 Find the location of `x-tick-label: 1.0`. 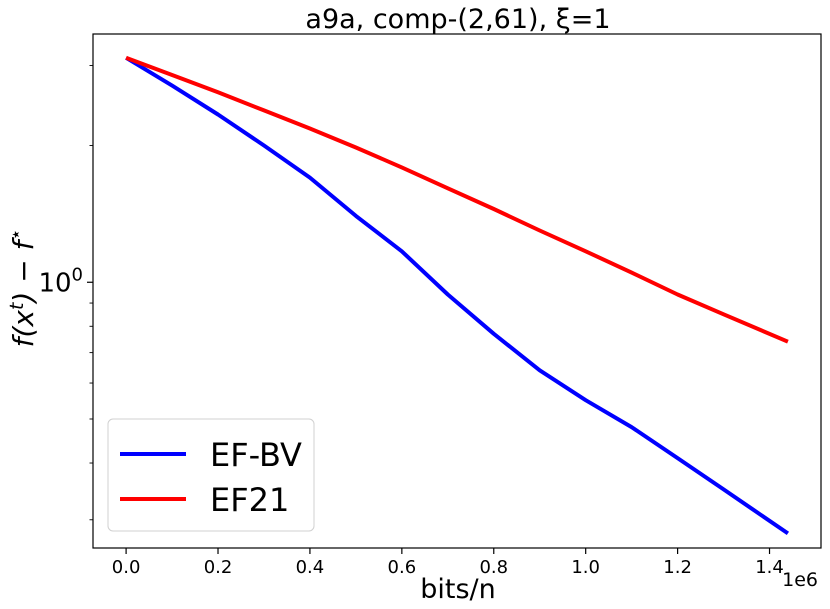

x-tick-label: 1.0 is located at coordinates (585, 567).